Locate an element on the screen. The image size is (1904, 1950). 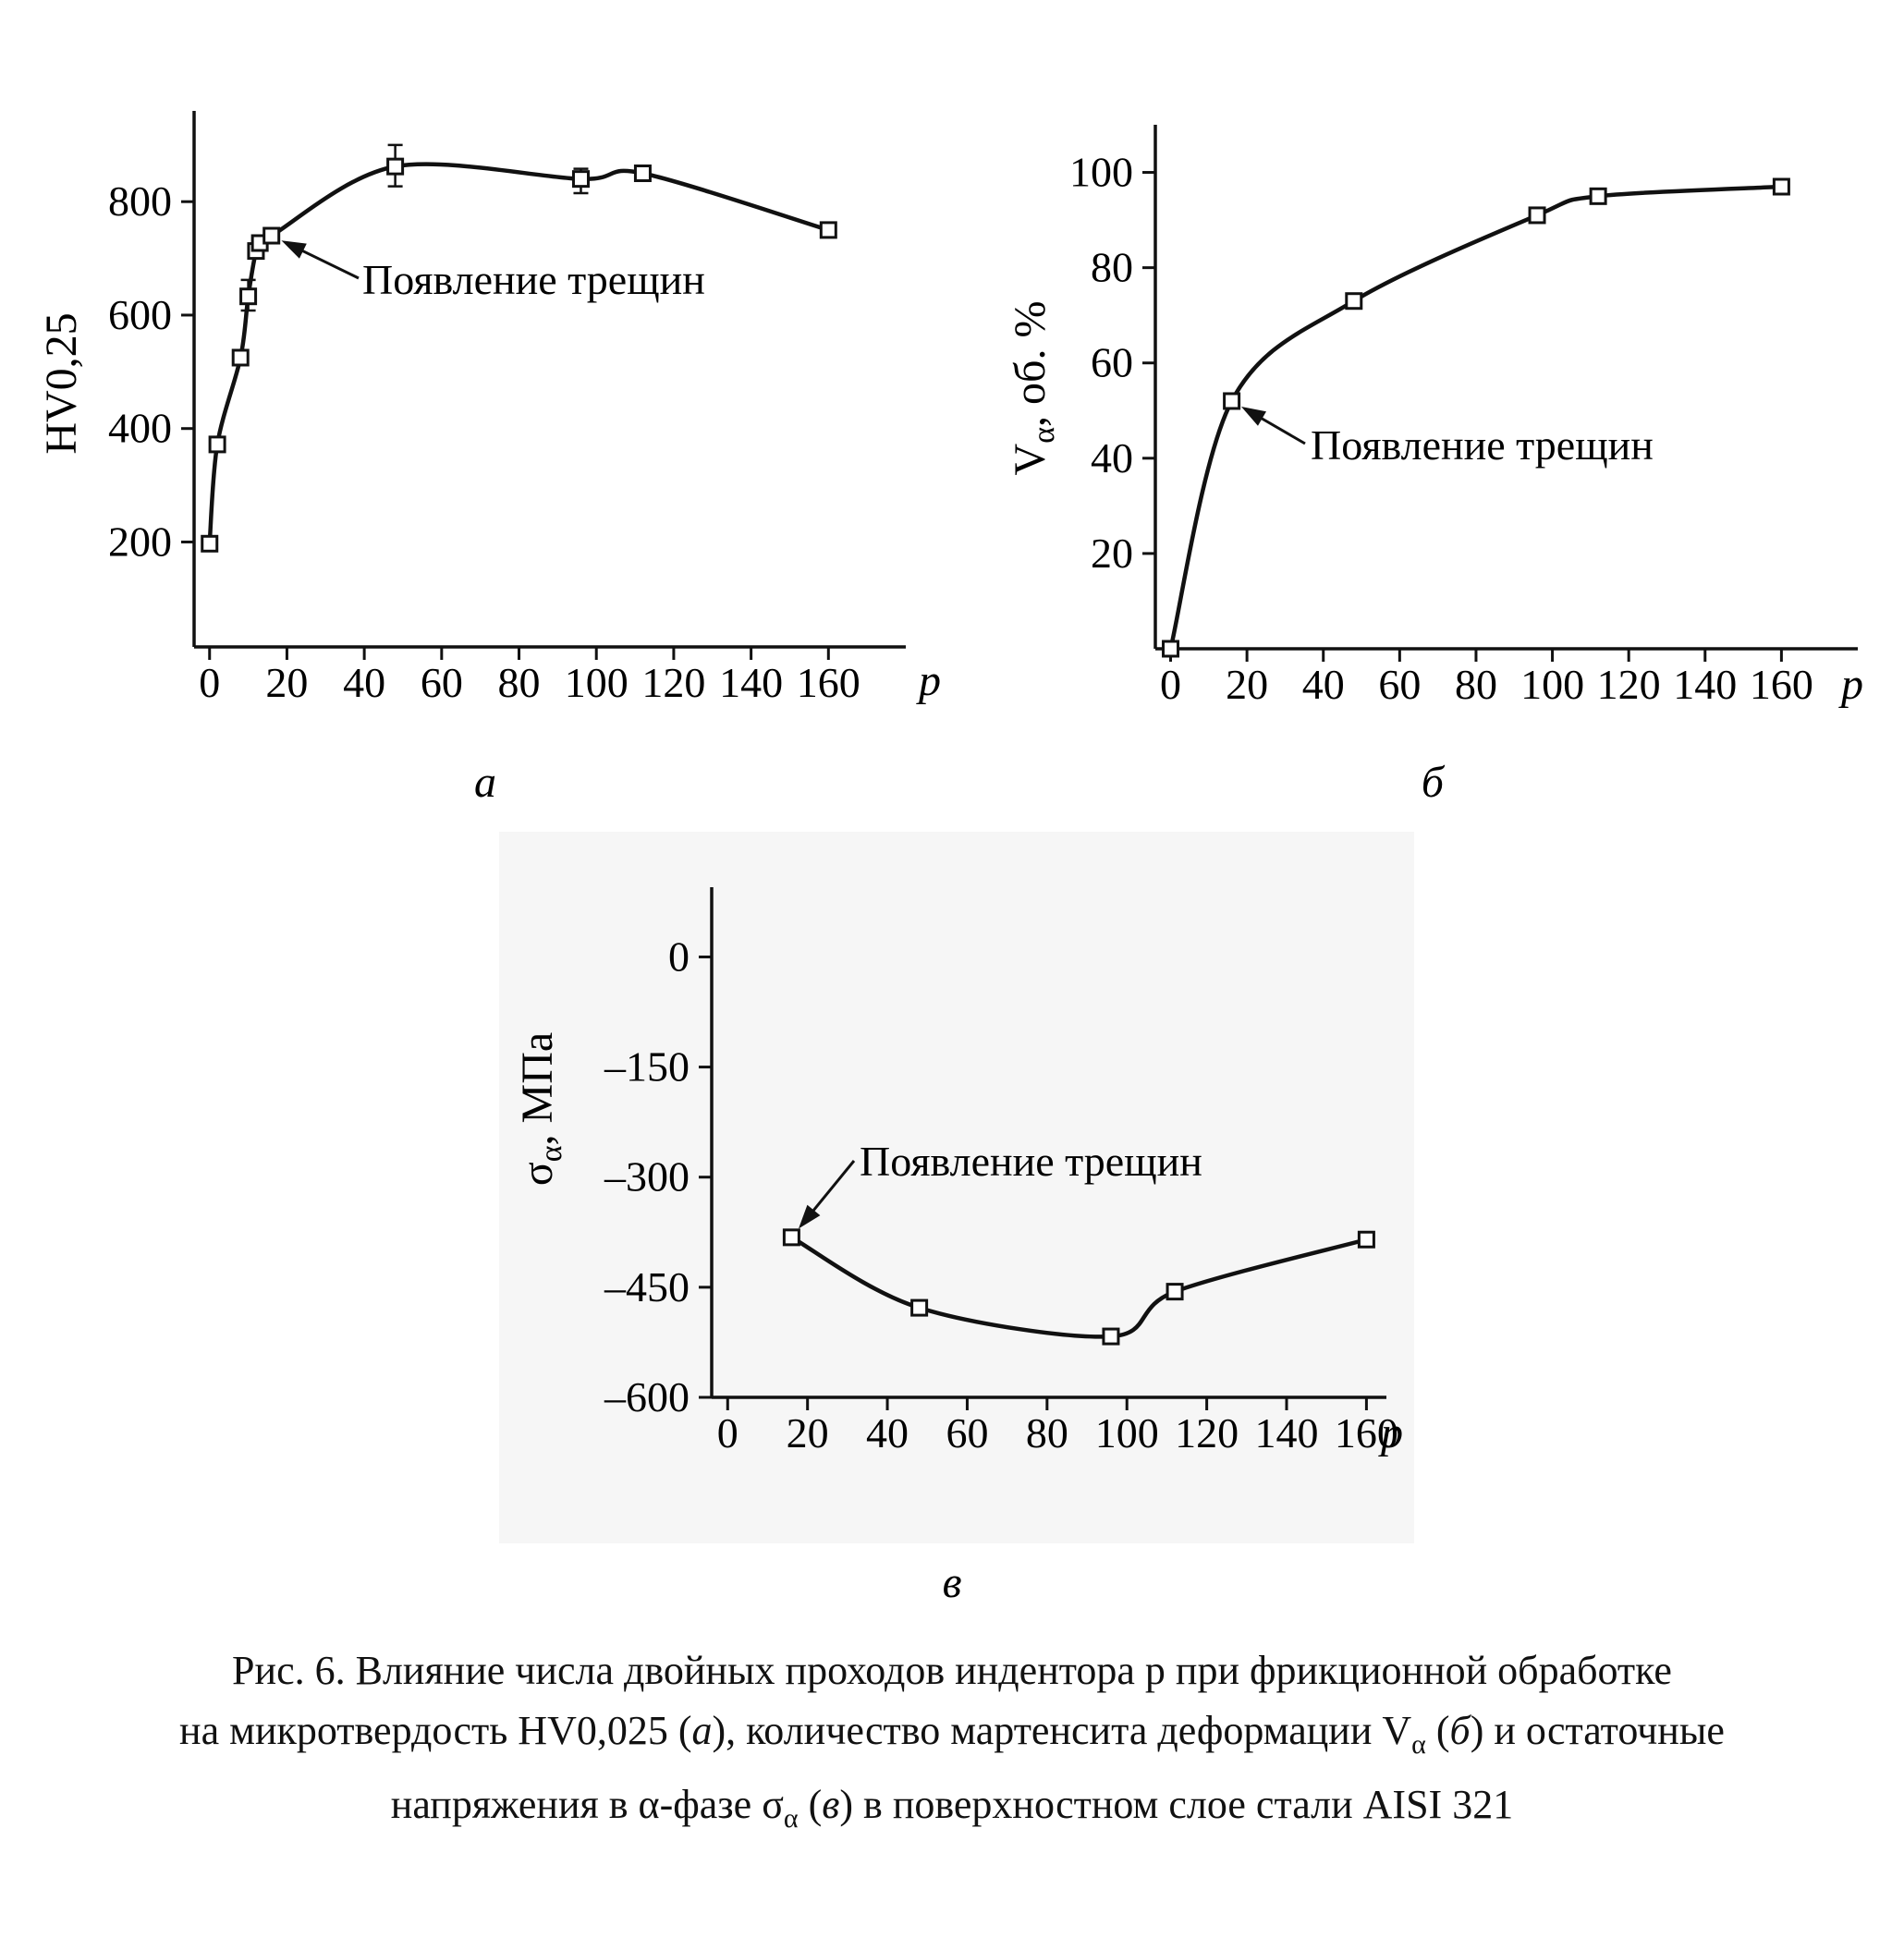
chart-c-xtick-label: 140 is located at coordinates (1287, 1432).